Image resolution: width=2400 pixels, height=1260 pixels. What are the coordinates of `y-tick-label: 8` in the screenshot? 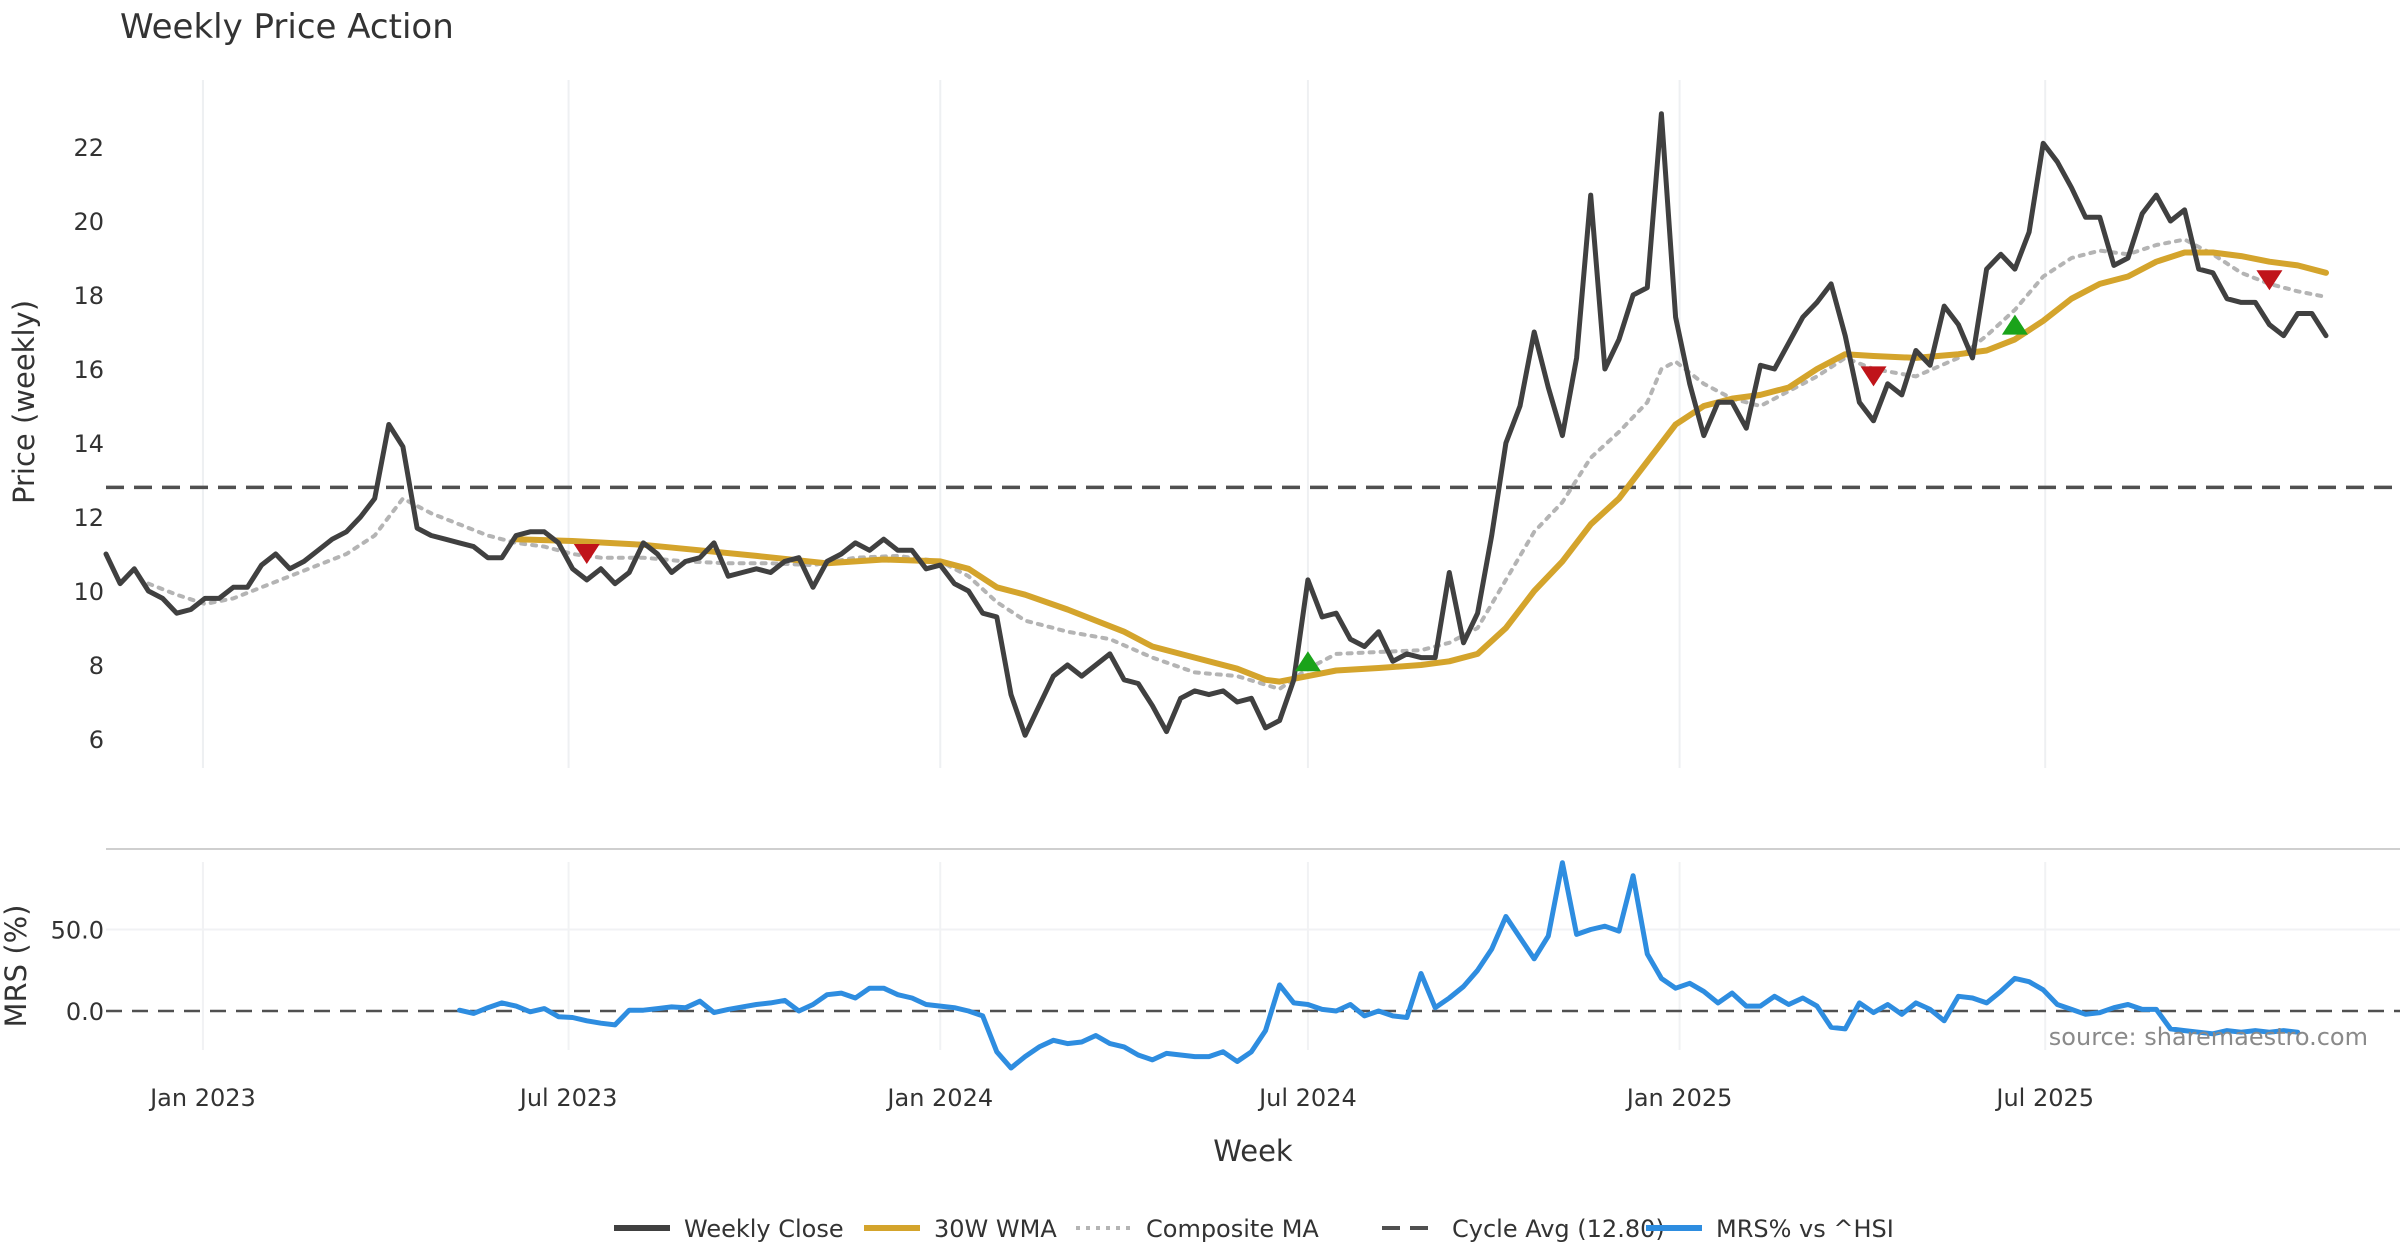 It's located at (96, 666).